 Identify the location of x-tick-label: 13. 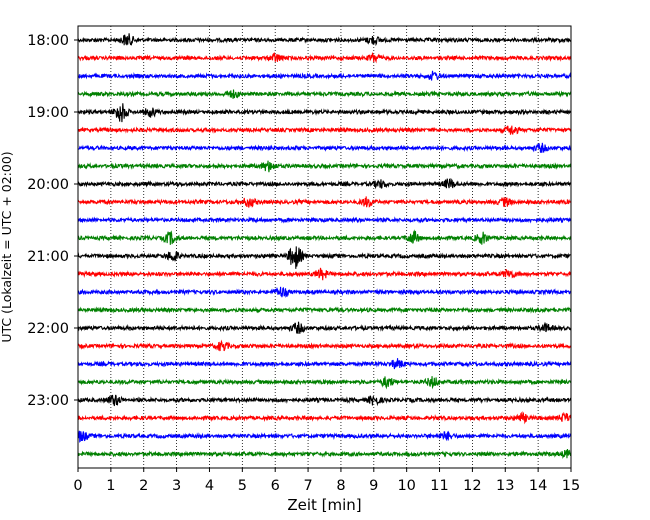
(505, 486).